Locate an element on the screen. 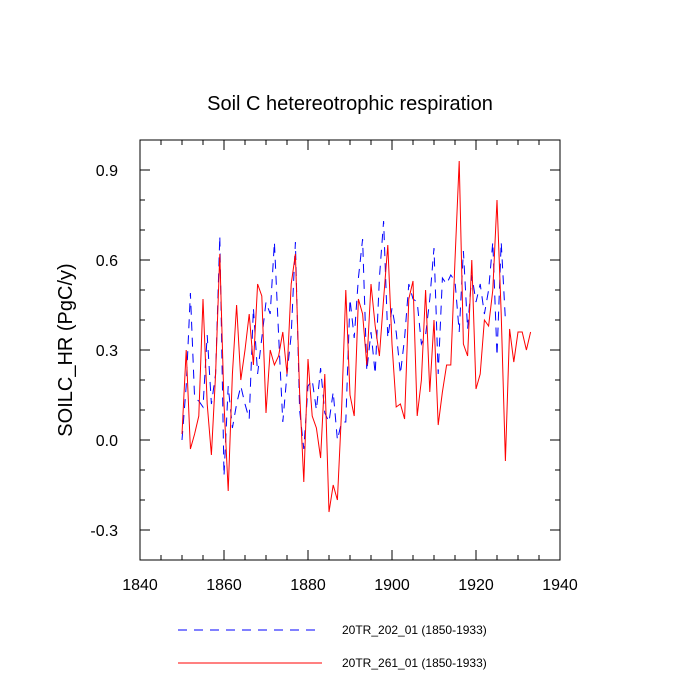 This screenshot has width=700, height=700. legend-label-261: 20TR_261_01 (1850-1933) is located at coordinates (414, 663).